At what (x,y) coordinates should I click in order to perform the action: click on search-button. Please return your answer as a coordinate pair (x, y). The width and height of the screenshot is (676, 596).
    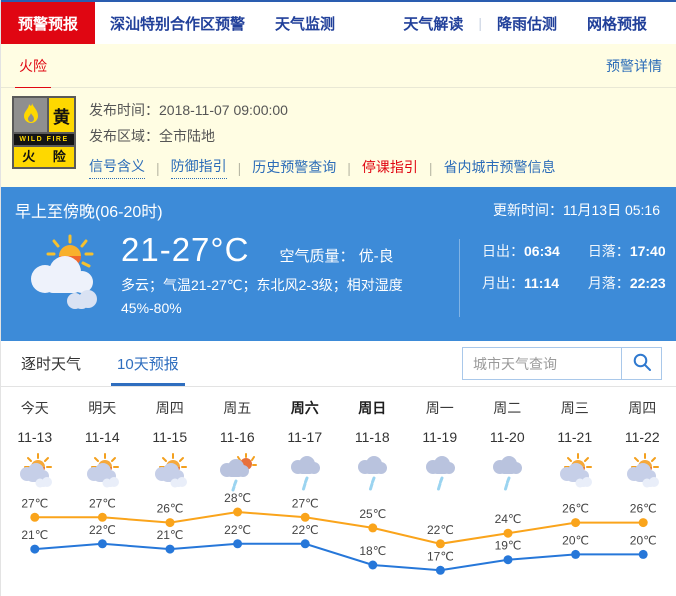
    Looking at the image, I should click on (641, 363).